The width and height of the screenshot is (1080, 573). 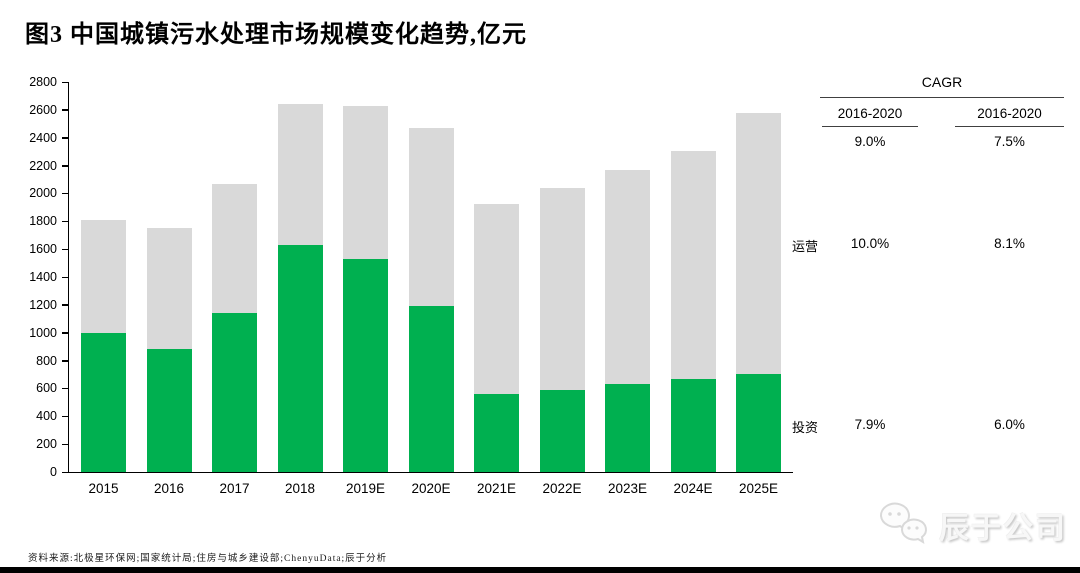 I want to click on cagr-investment-value-1: 7.9%, so click(x=870, y=424).